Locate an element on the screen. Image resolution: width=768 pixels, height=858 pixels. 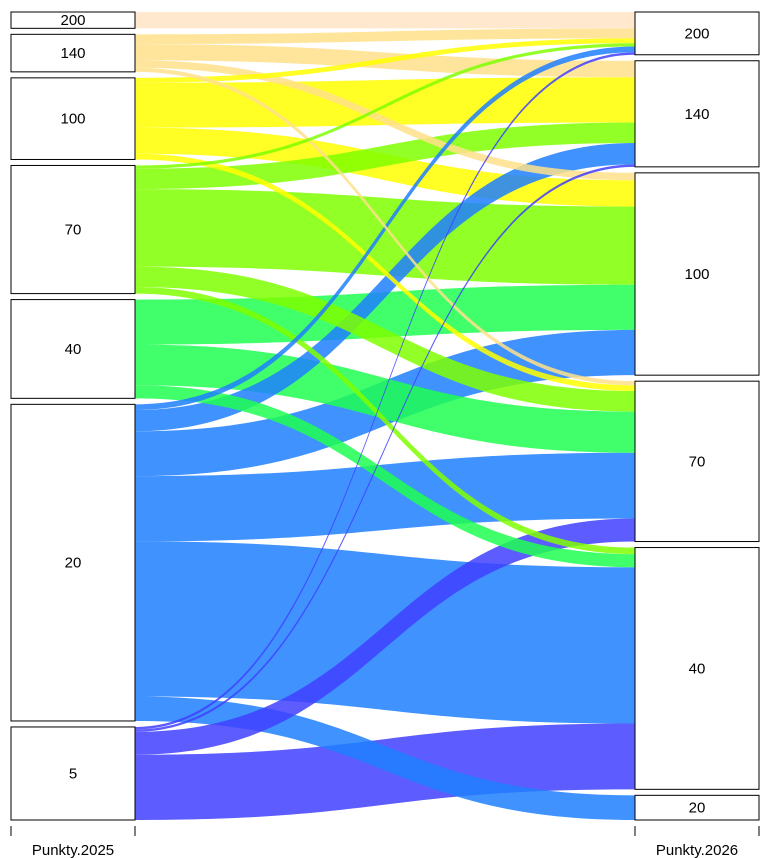
left-node-label-70: 70 is located at coordinates (73, 230).